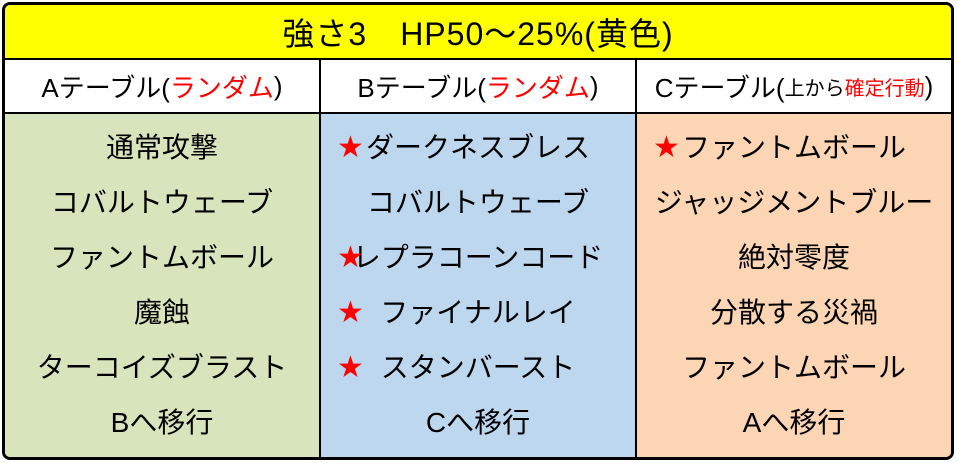  I want to click on move-name: スタンバースト, so click(478, 368).